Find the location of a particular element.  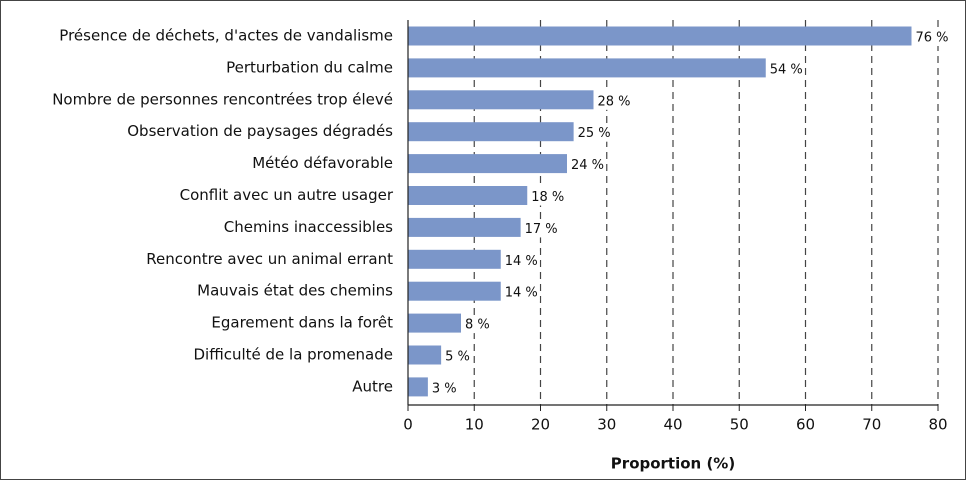

x-tick-label: 80 is located at coordinates (937, 425).